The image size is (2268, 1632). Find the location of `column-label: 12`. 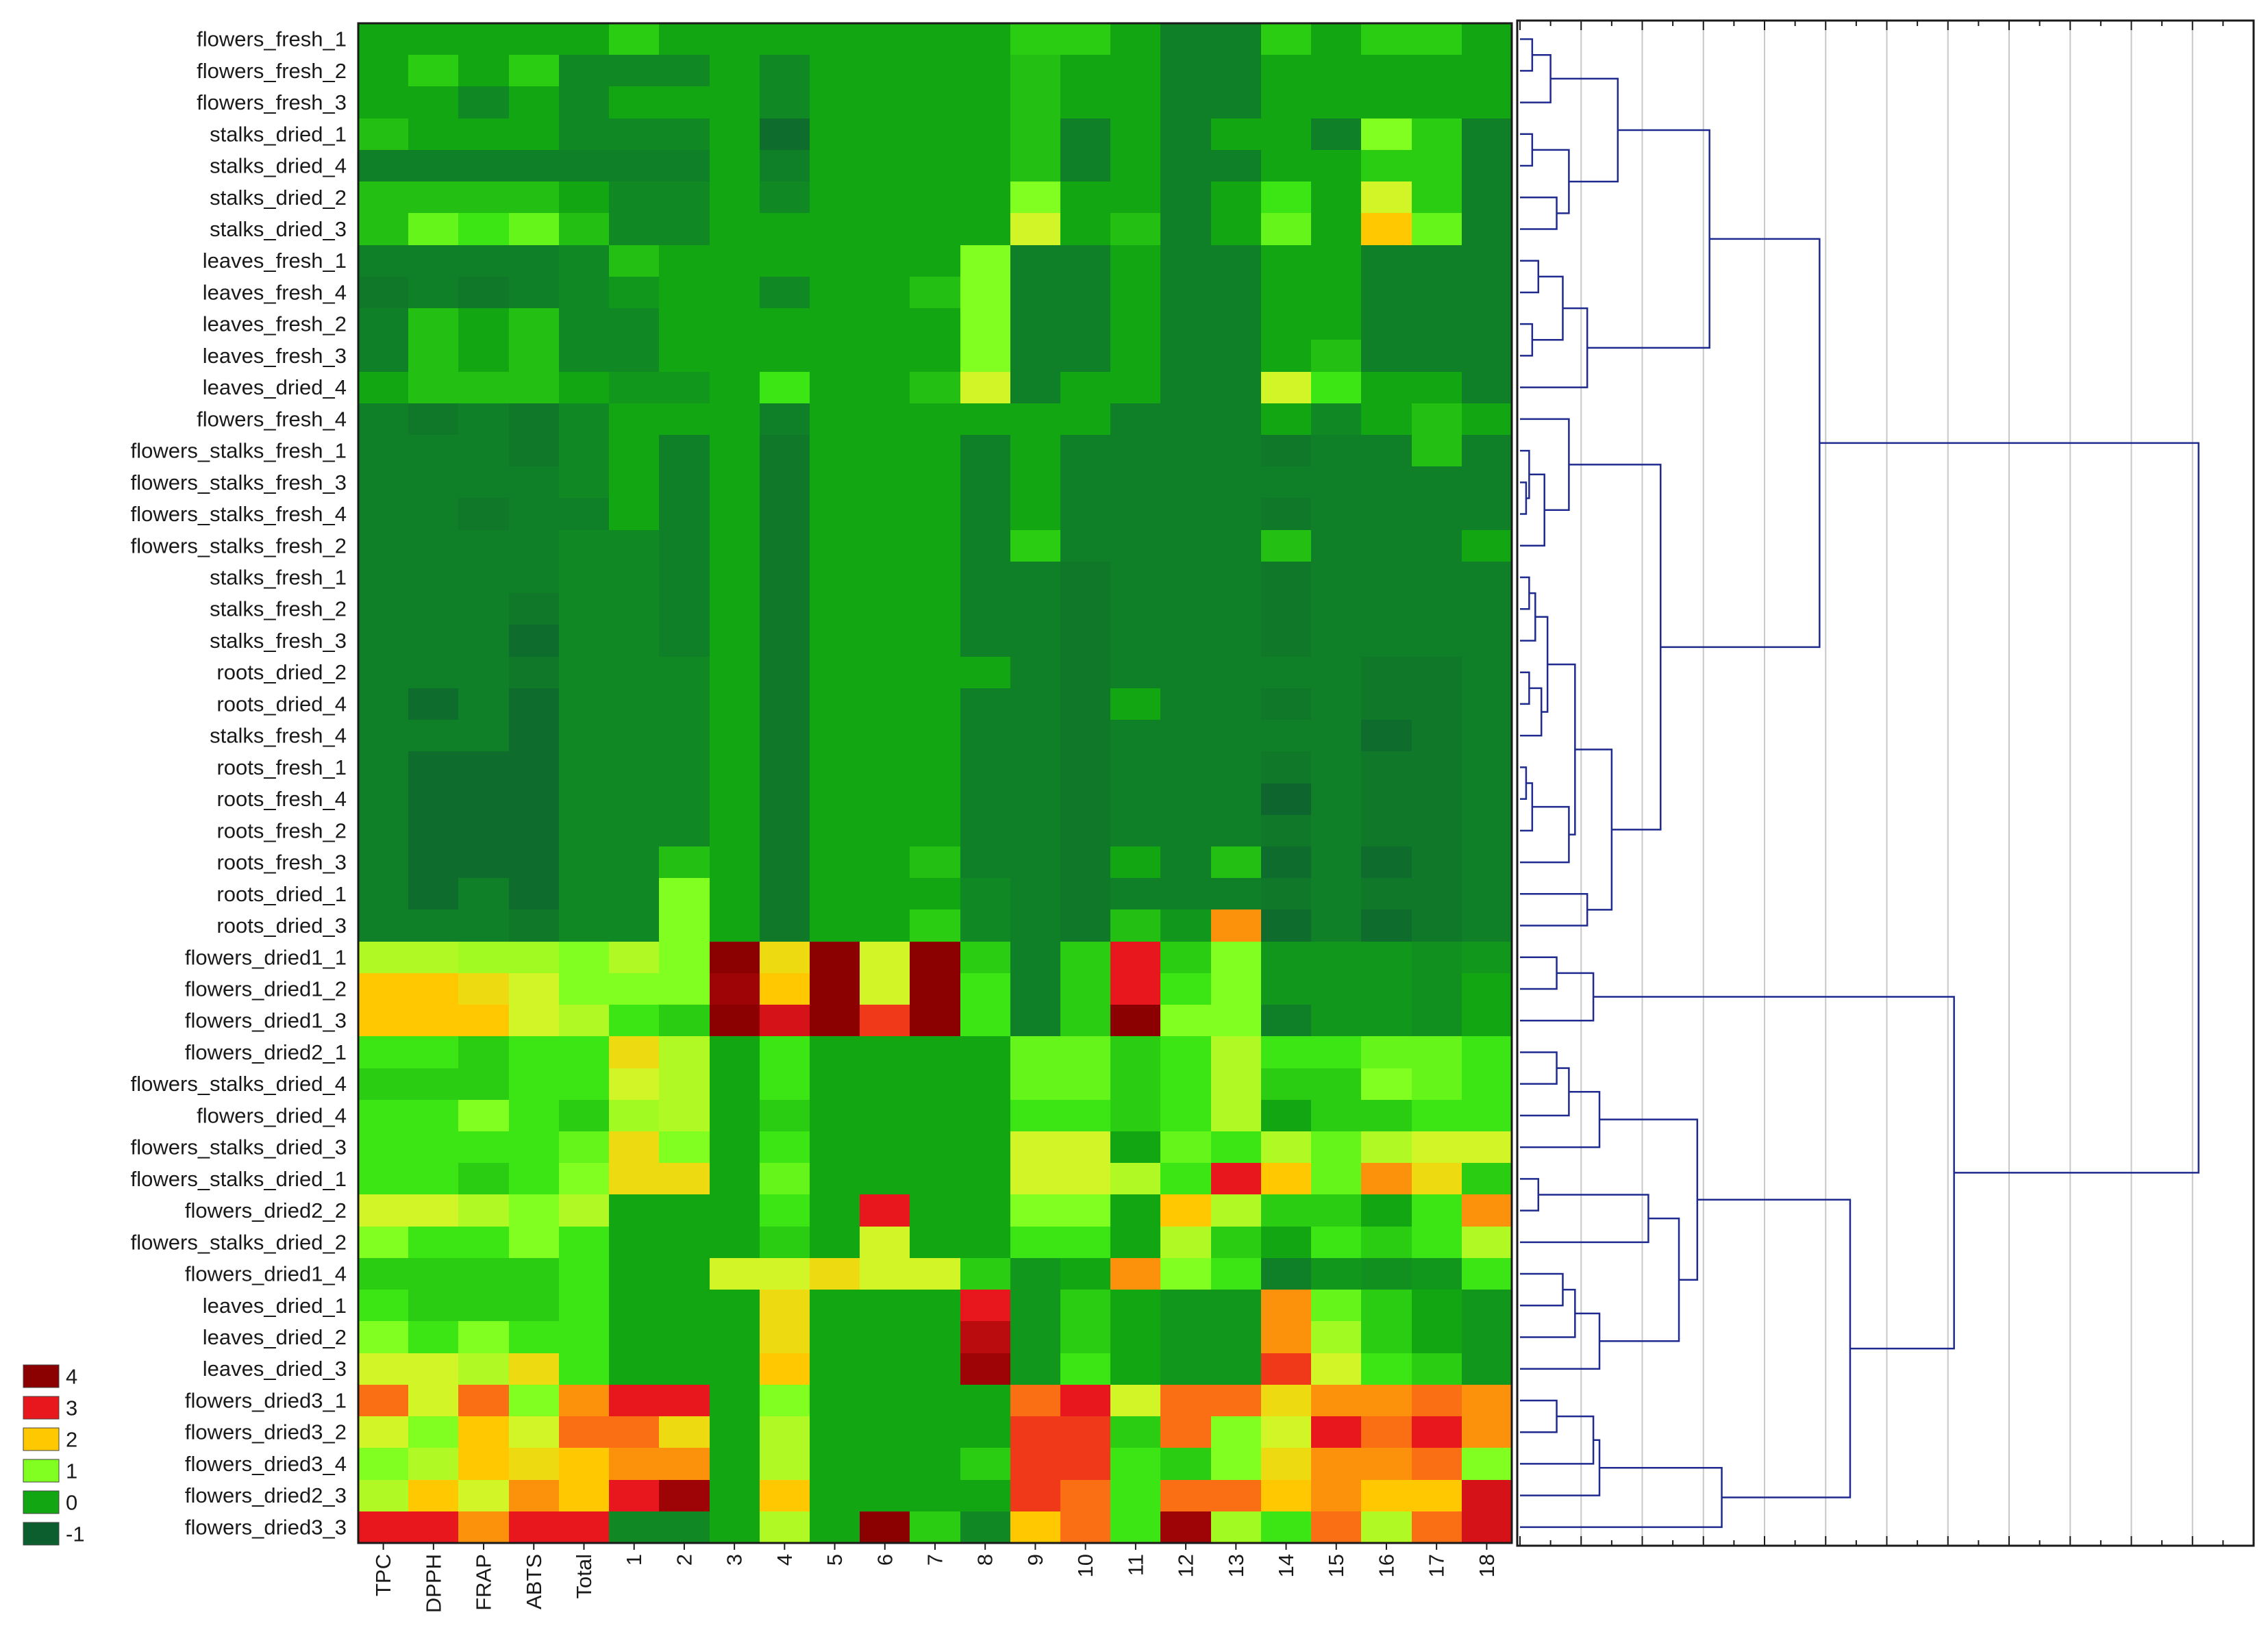

column-label: 12 is located at coordinates (1186, 1565).